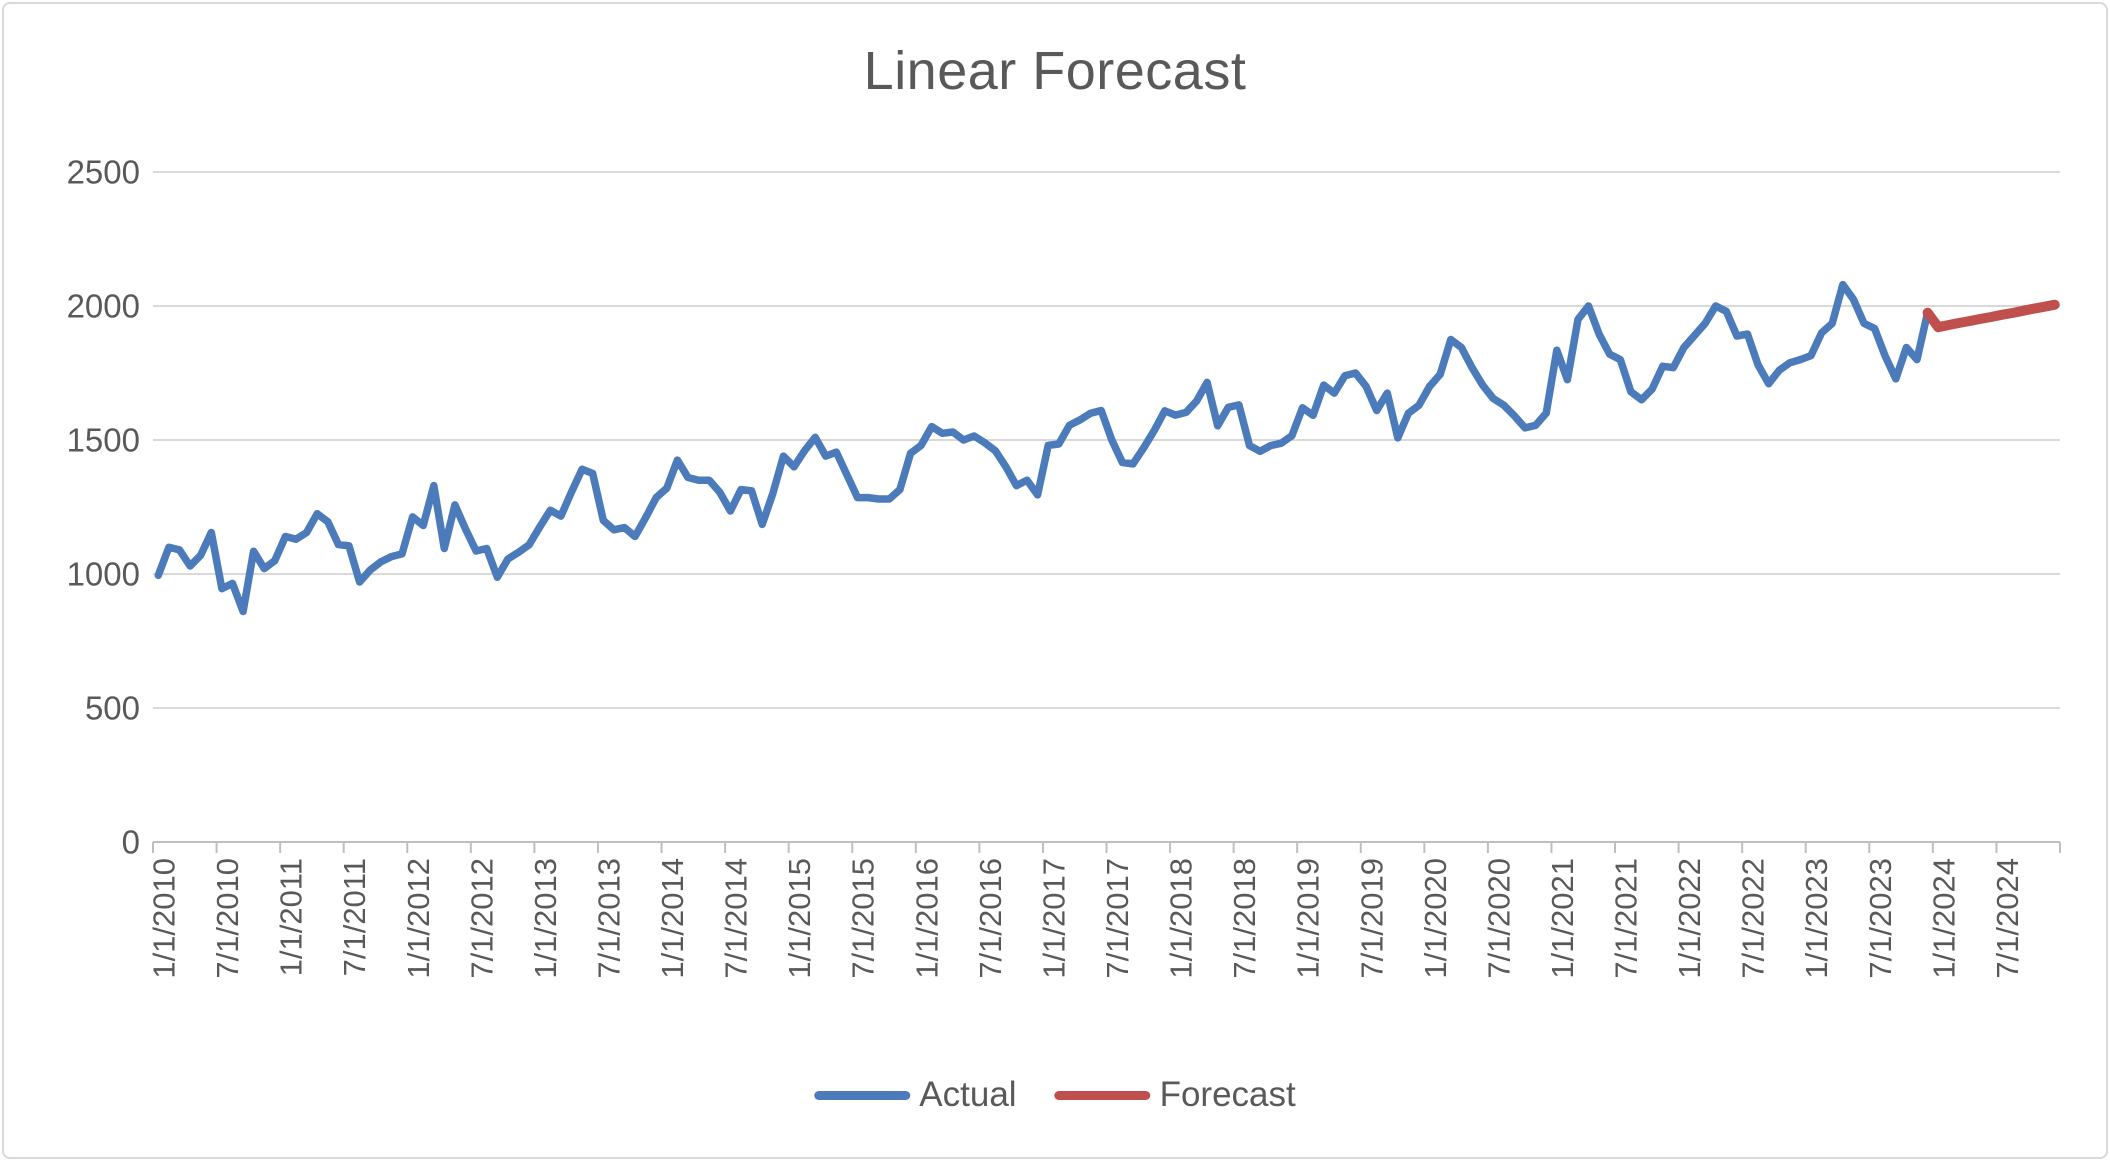  What do you see at coordinates (227, 918) in the screenshot?
I see `x-axis-label: 7/1/2010` at bounding box center [227, 918].